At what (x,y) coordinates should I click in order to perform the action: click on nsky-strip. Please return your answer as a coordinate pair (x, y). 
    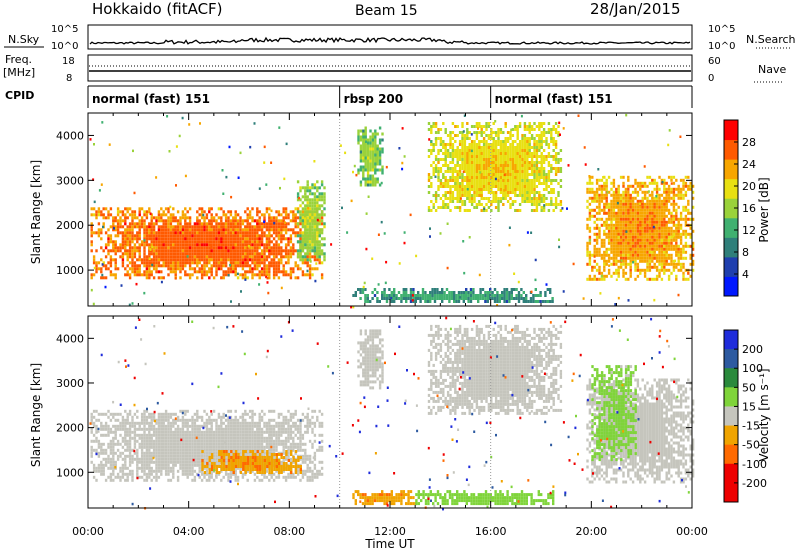
    Looking at the image, I should click on (390, 37).